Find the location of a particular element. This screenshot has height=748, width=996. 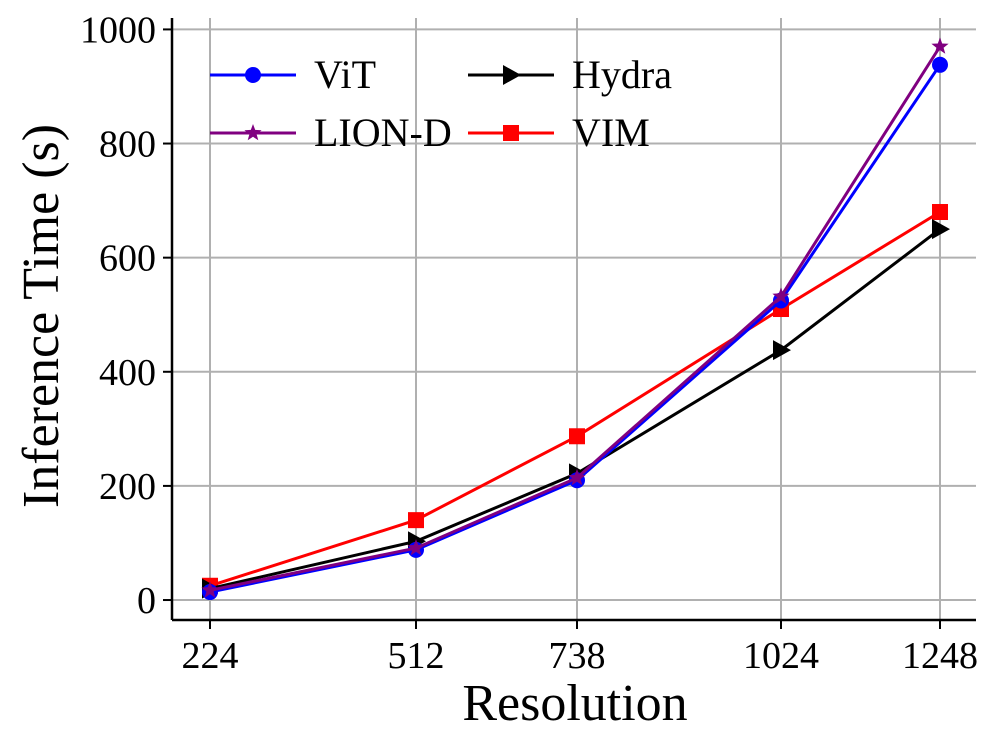

y-tick-label-400: 400 is located at coordinates (127, 373).